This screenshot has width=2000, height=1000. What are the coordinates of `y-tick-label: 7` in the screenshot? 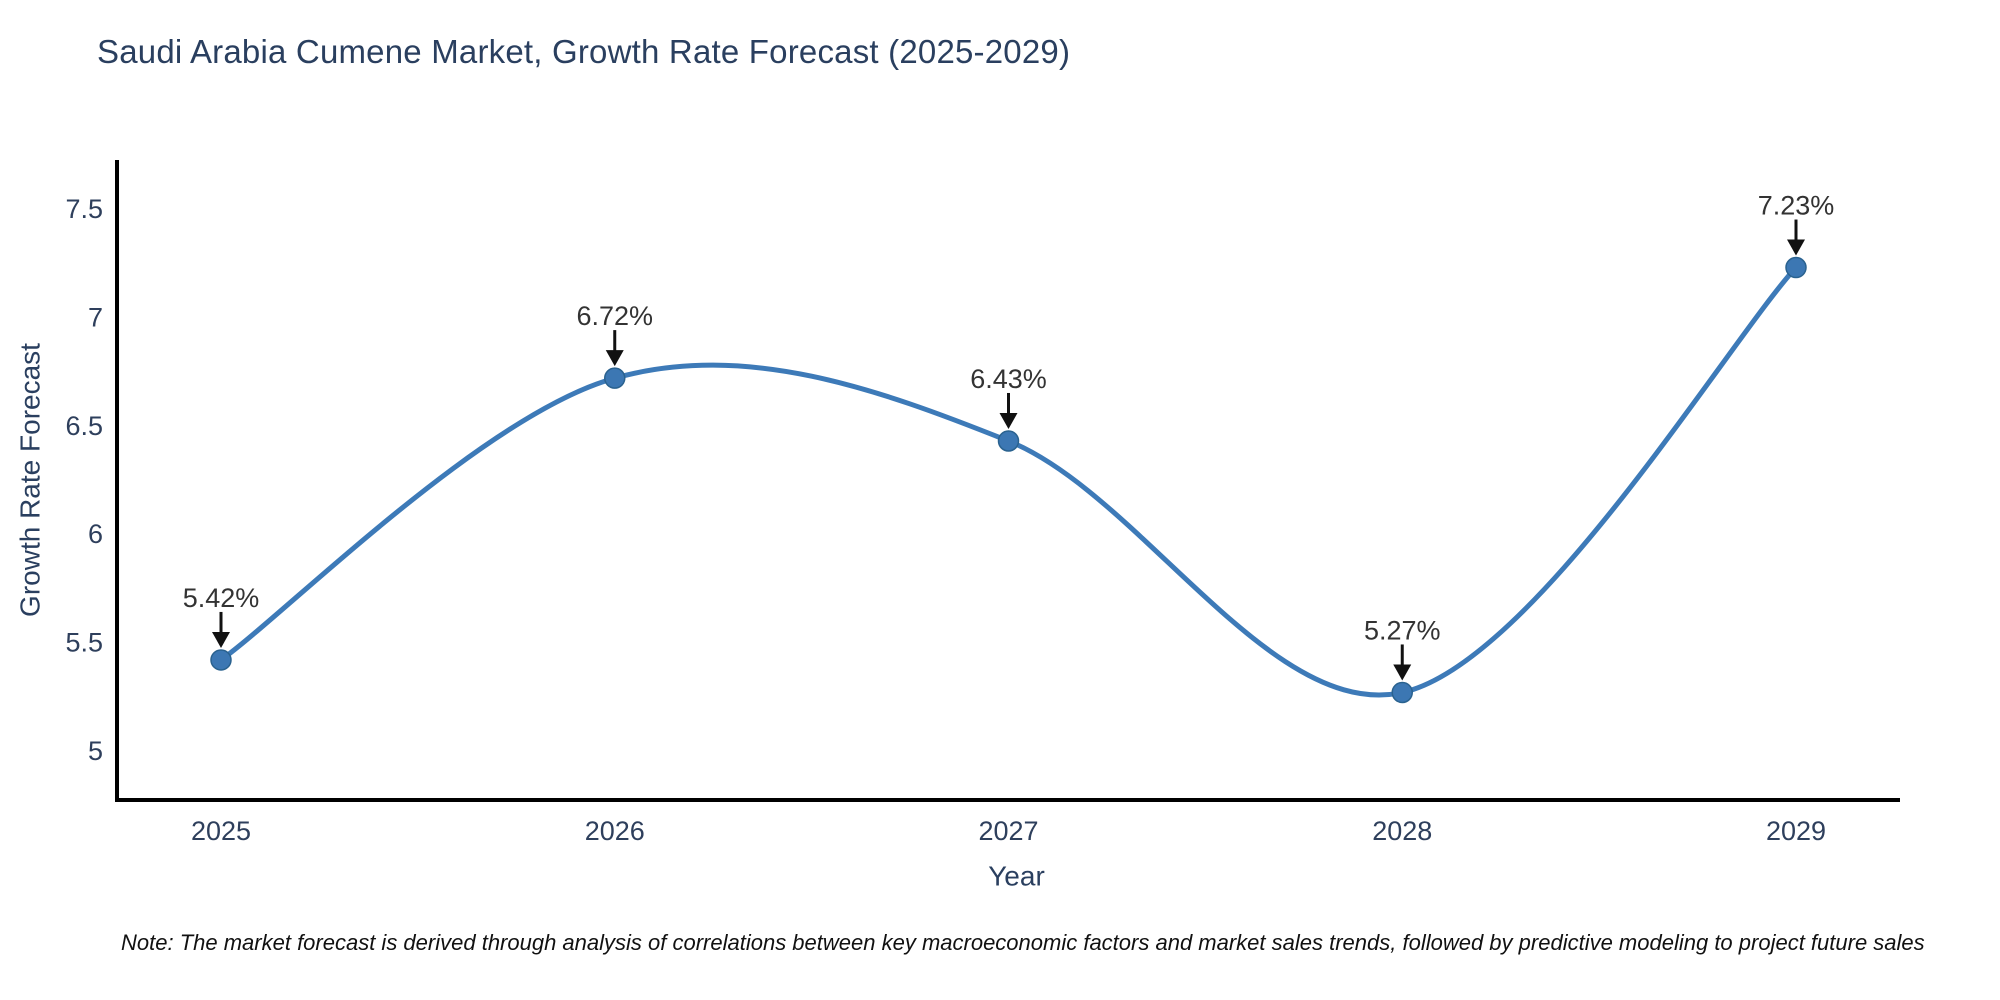 It's located at (95, 317).